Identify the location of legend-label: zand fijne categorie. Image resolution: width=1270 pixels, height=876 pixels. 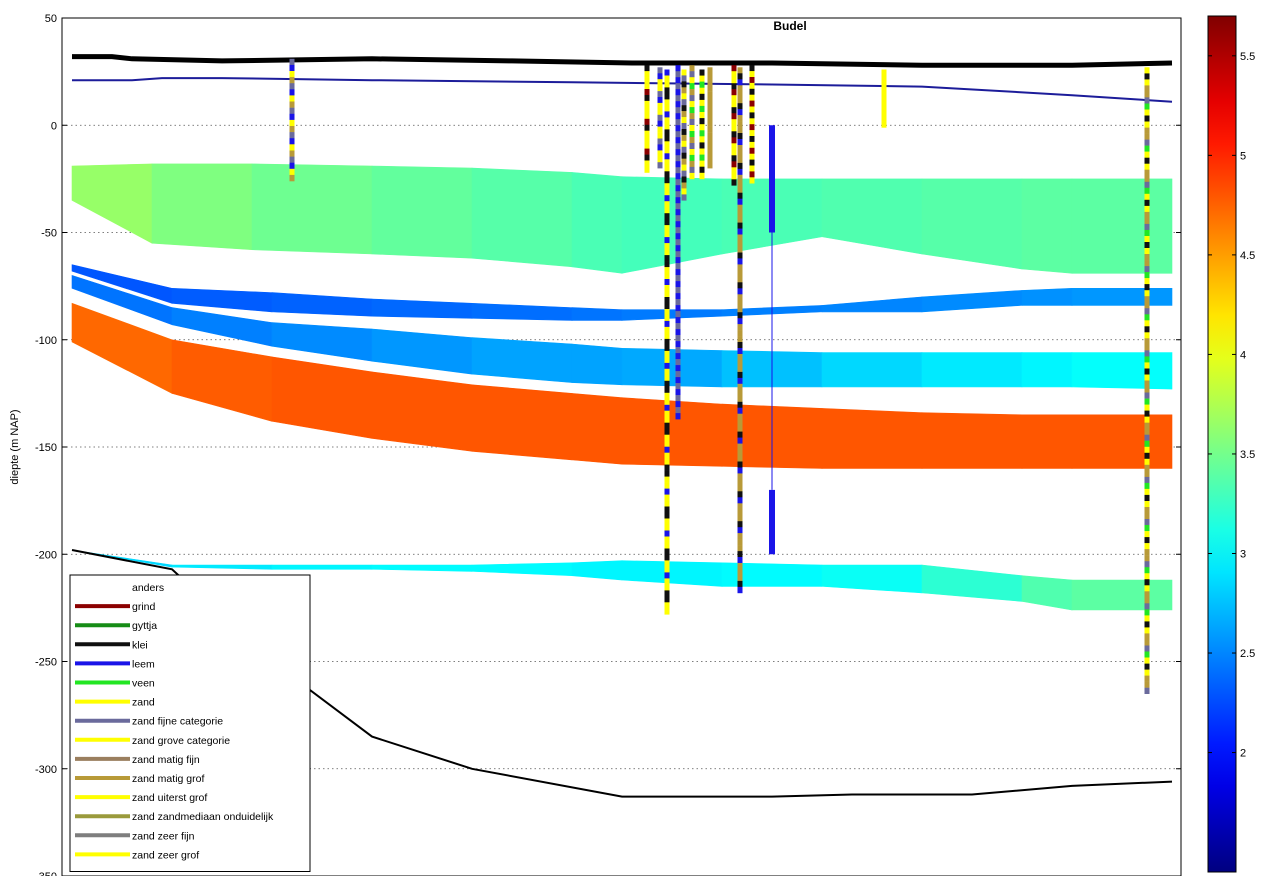
(177, 722).